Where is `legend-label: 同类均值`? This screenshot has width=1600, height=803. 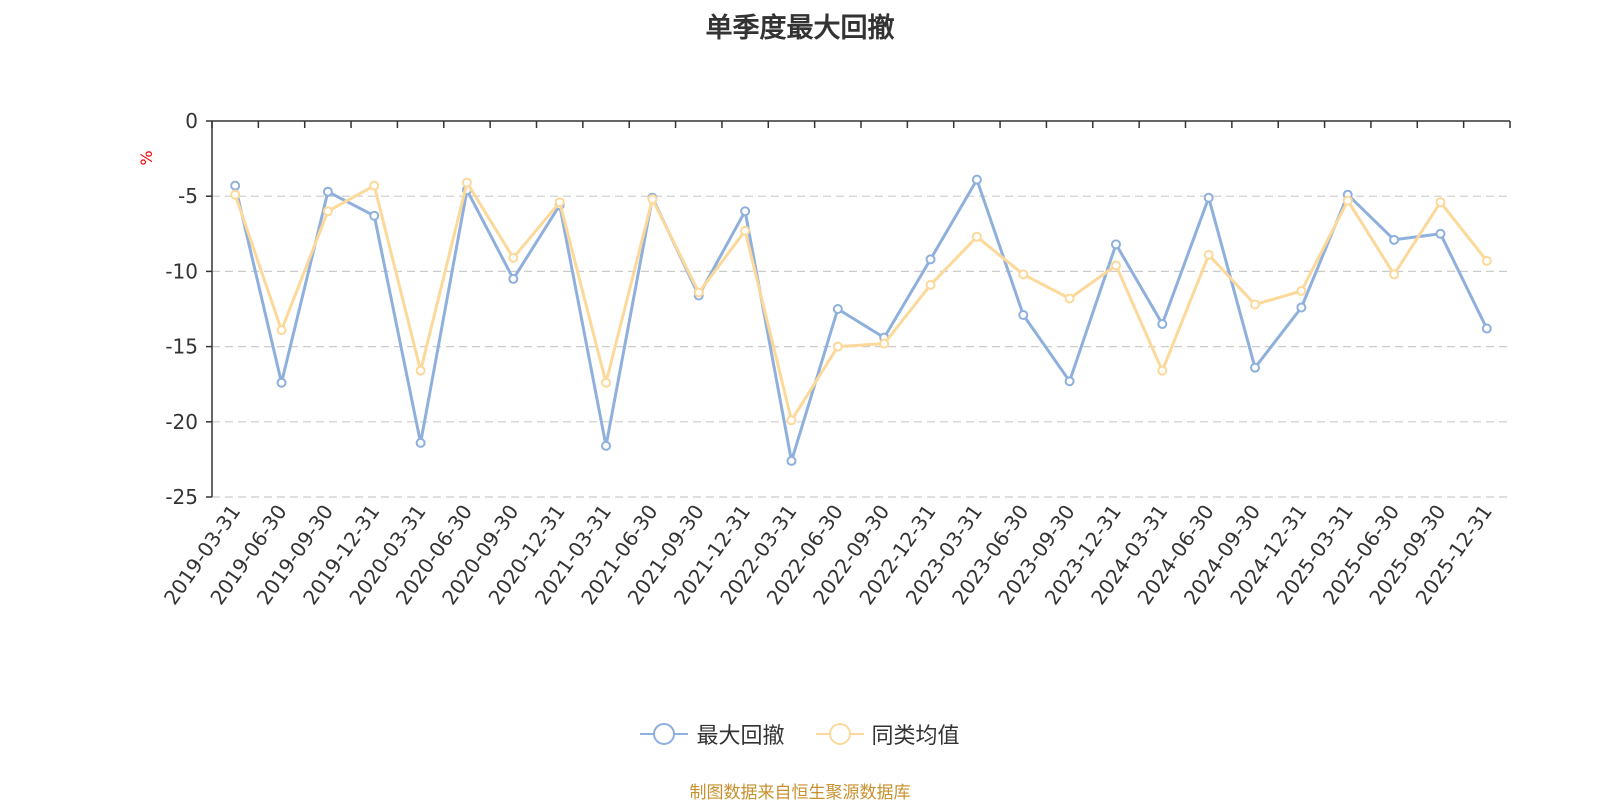 legend-label: 同类均值 is located at coordinates (915, 736).